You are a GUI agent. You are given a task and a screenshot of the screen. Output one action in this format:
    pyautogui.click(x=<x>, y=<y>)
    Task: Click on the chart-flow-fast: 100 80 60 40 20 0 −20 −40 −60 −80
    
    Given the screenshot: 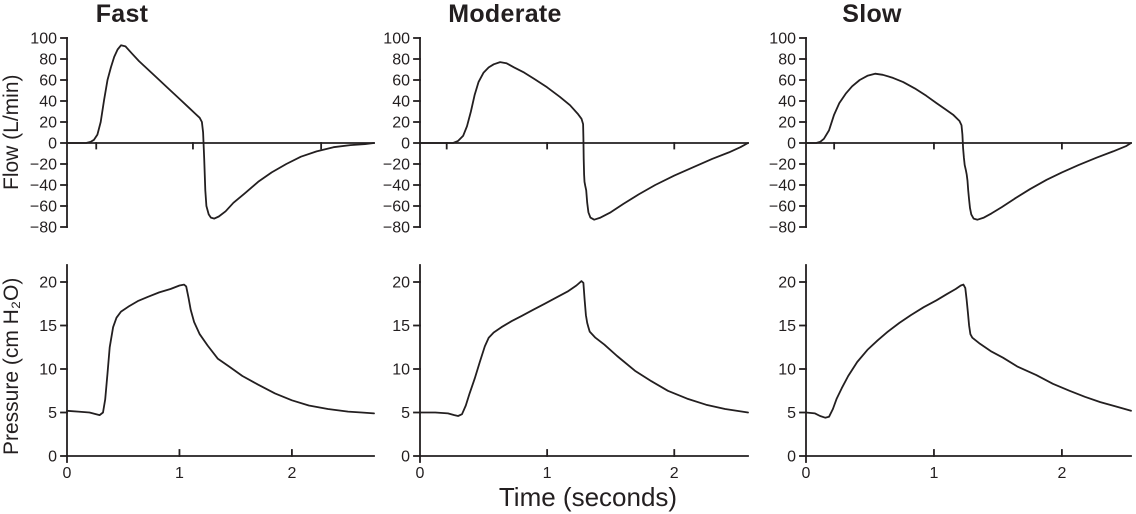 What is the action you would take?
    pyautogui.click(x=202, y=134)
    